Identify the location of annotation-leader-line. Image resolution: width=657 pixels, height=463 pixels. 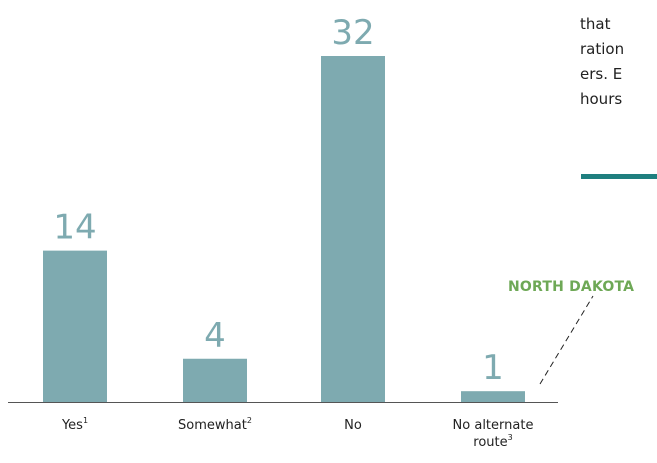
(566, 340).